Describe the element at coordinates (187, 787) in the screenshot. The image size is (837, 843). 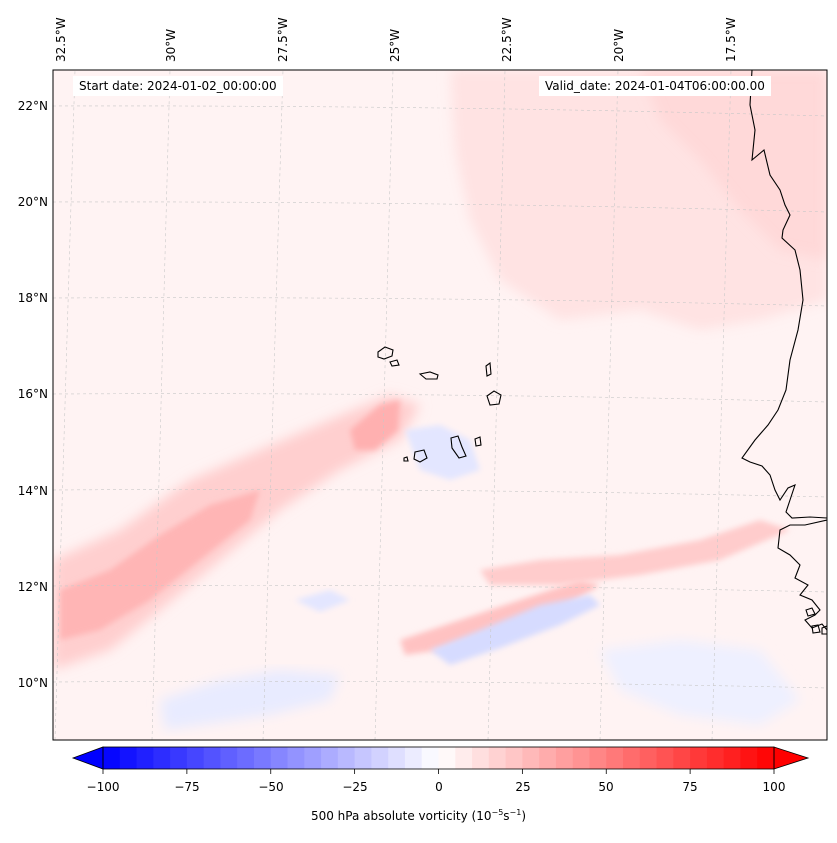
I see `colorbar-tick: −75` at that location.